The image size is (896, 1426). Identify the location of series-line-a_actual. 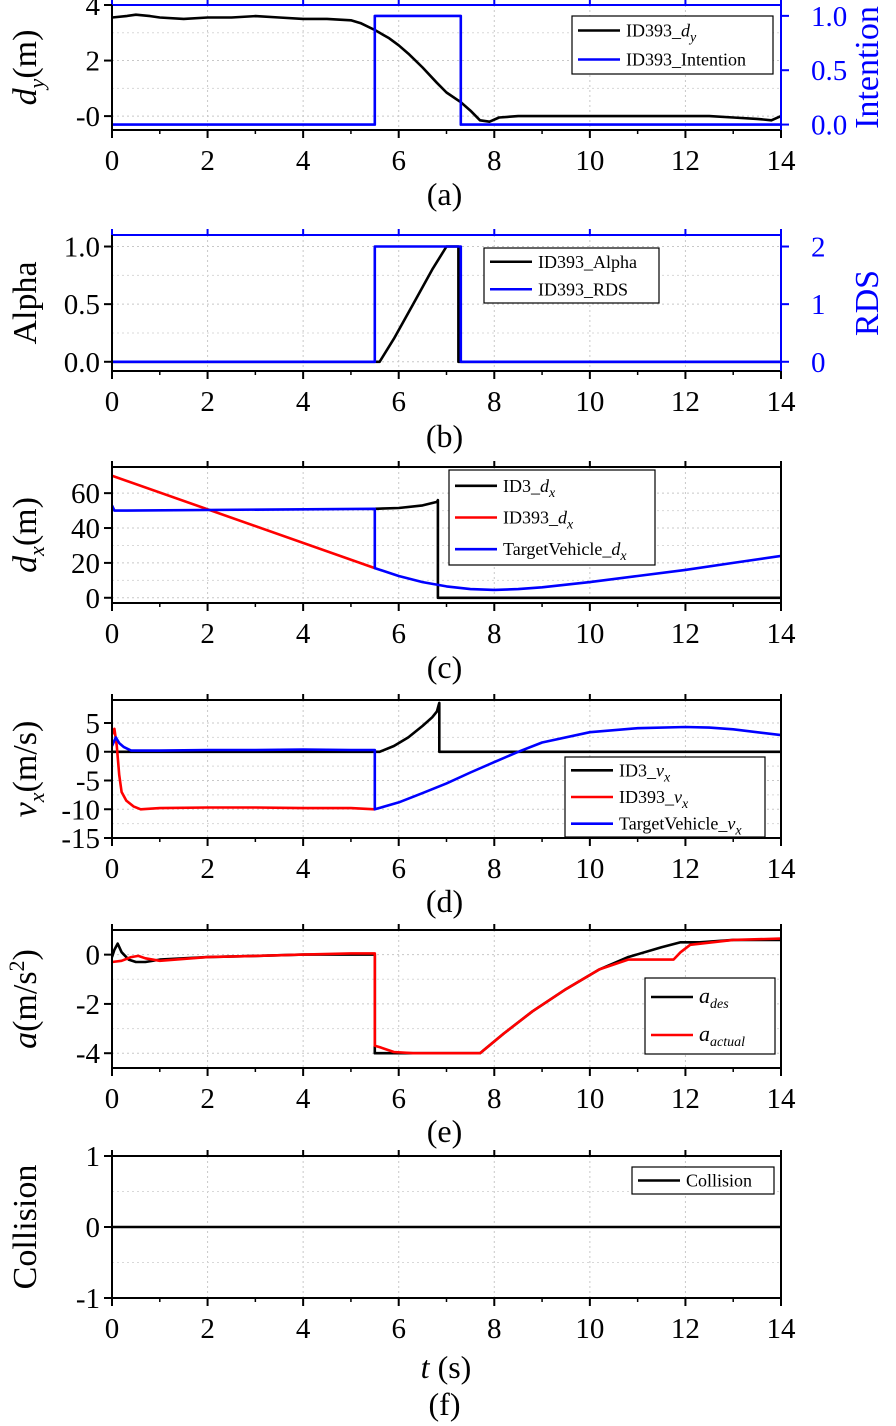
(446, 996).